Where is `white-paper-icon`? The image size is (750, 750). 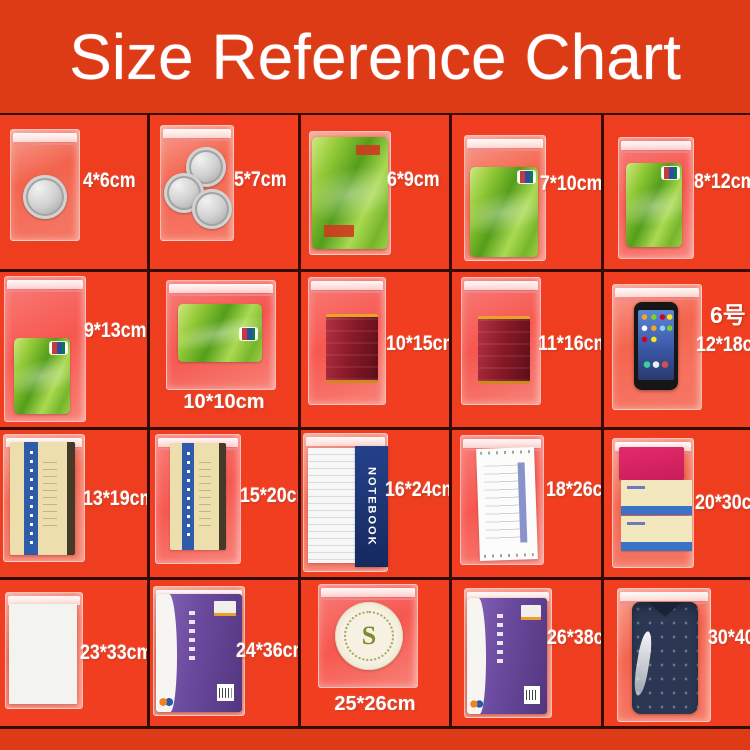
white-paper-icon is located at coordinates (43, 654).